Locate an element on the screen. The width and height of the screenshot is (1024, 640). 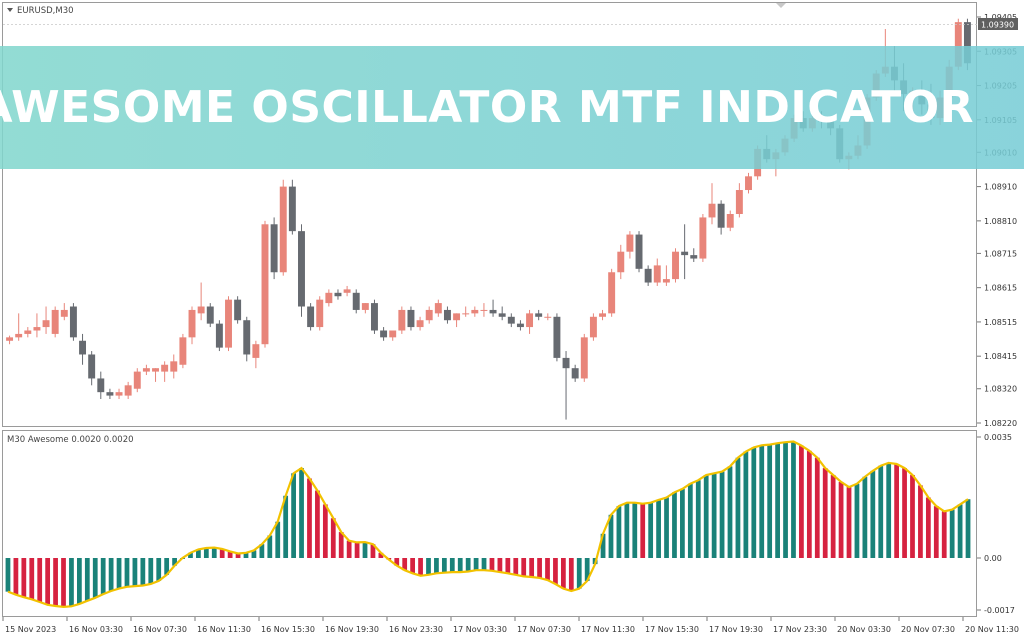
price-tick-label: 1.08715 is located at coordinates (1000, 253).